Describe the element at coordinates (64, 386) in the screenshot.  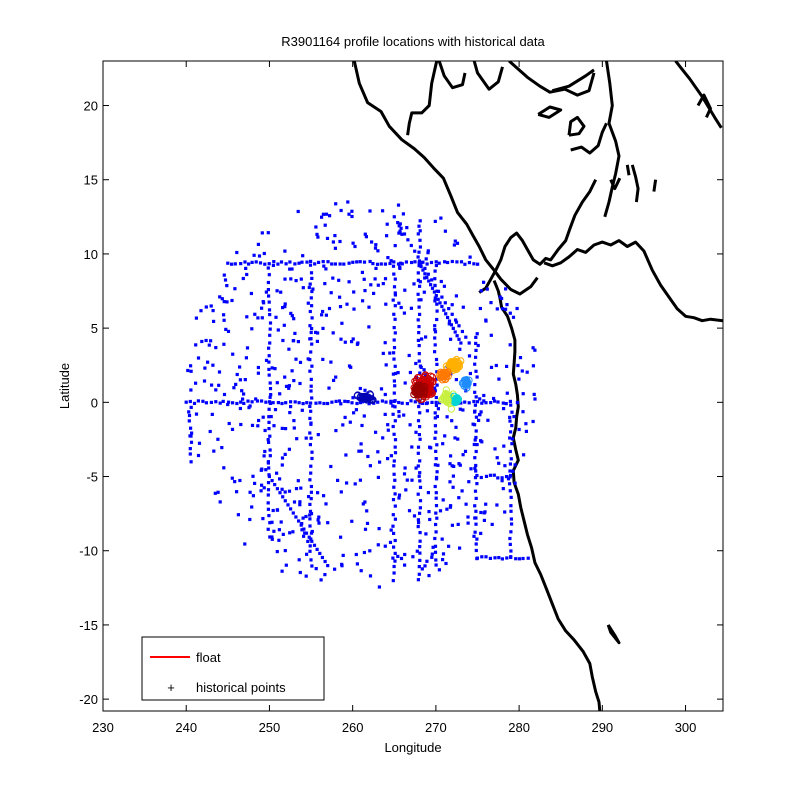
I see `y-axis-label: Latitude` at that location.